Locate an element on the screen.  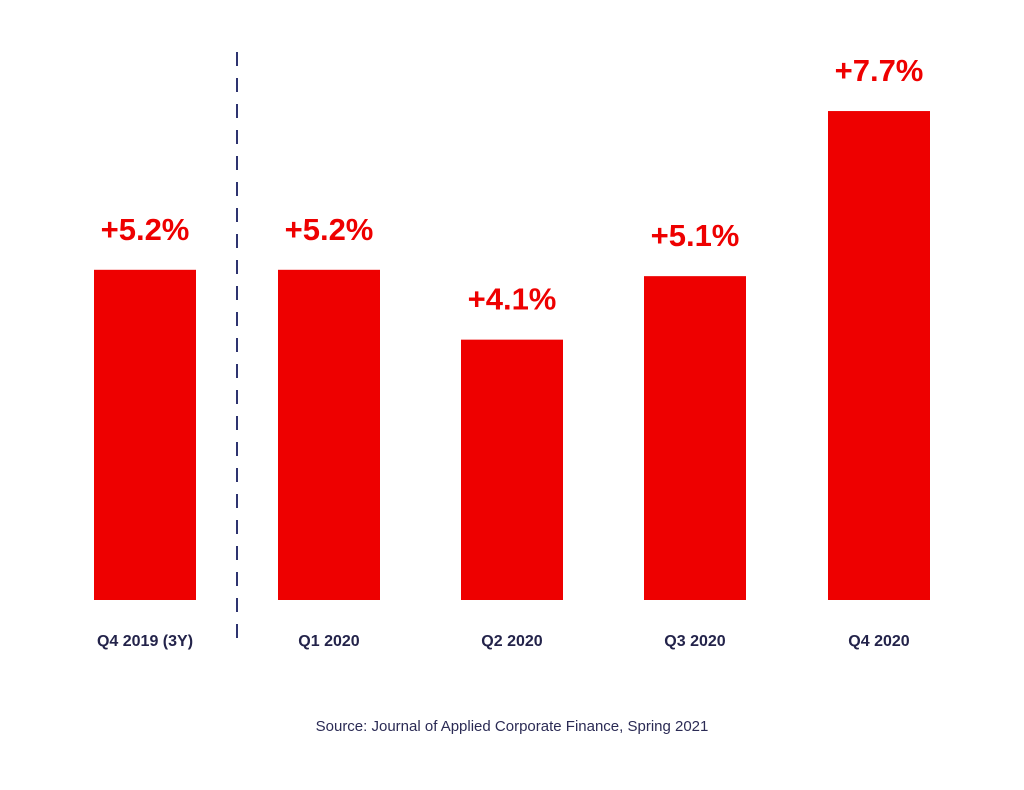
x-tick-label: Q3 2020 is located at coordinates (694, 641).